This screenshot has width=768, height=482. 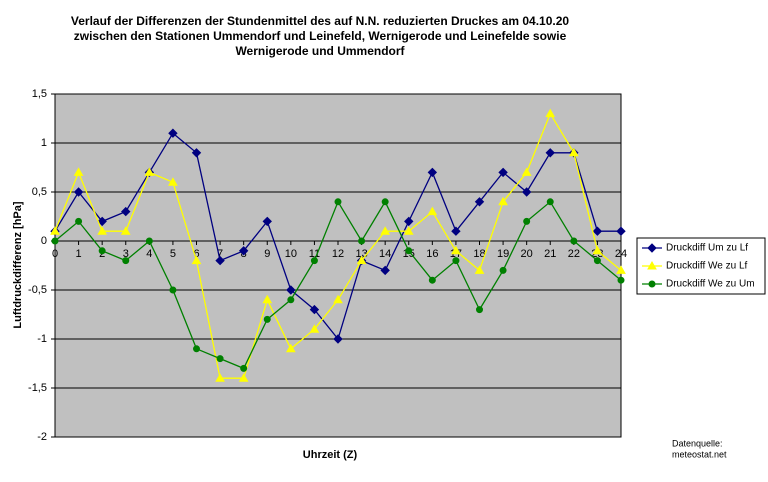 I want to click on y-tick-label: -2, so click(x=42, y=437).